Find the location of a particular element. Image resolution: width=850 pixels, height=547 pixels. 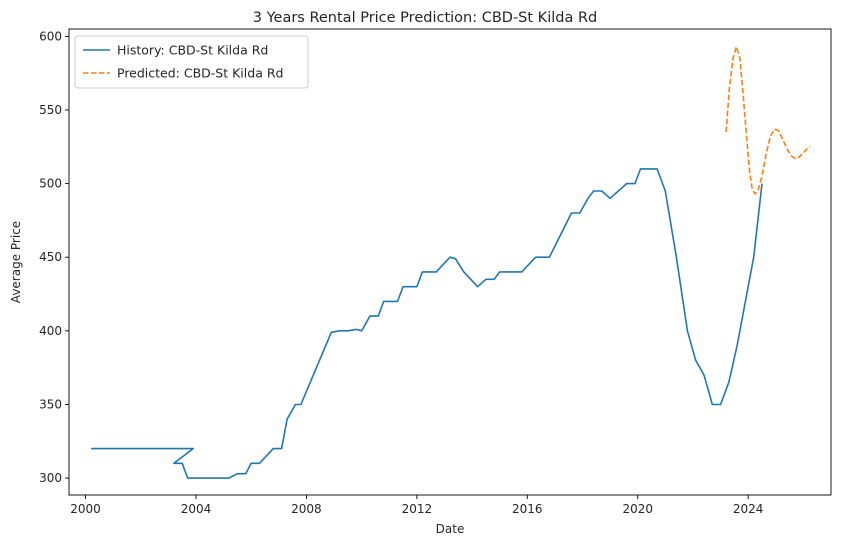

y-tick-label: 350 is located at coordinates (50, 404).